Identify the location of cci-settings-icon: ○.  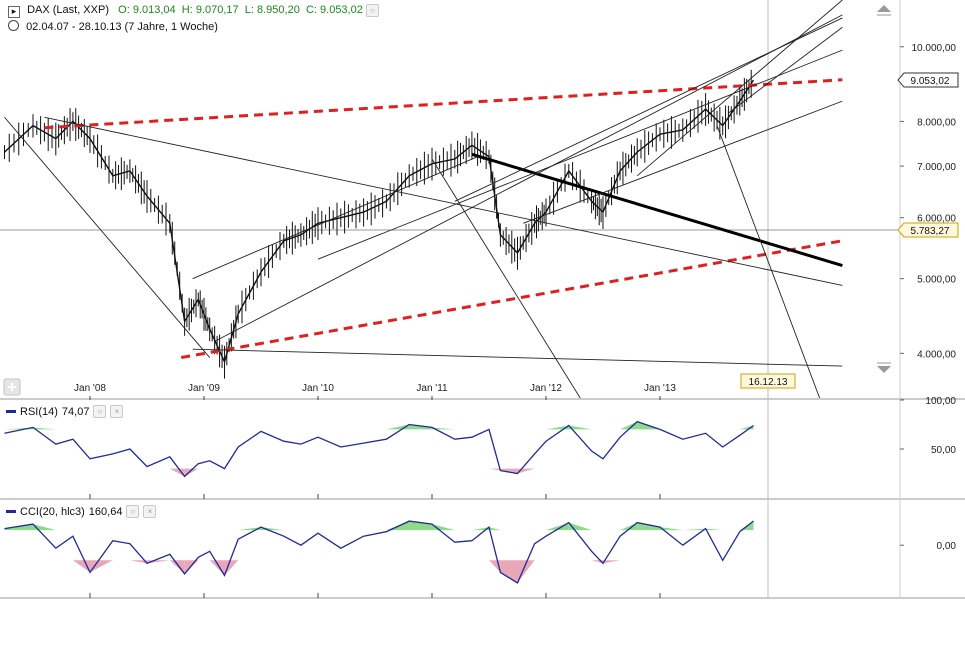
(133, 511).